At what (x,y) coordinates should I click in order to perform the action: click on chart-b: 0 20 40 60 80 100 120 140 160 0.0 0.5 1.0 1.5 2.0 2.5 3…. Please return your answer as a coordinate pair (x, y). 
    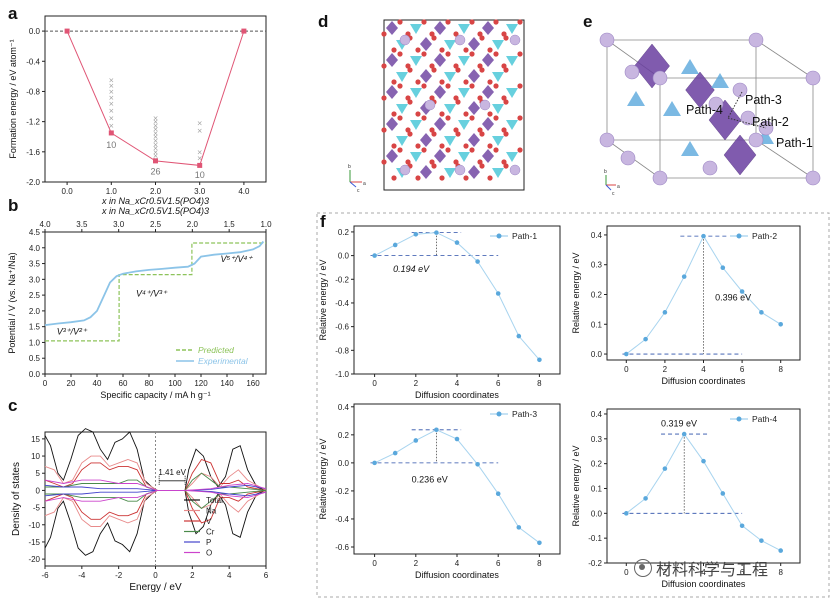
    Looking at the image, I should click on (139, 310).